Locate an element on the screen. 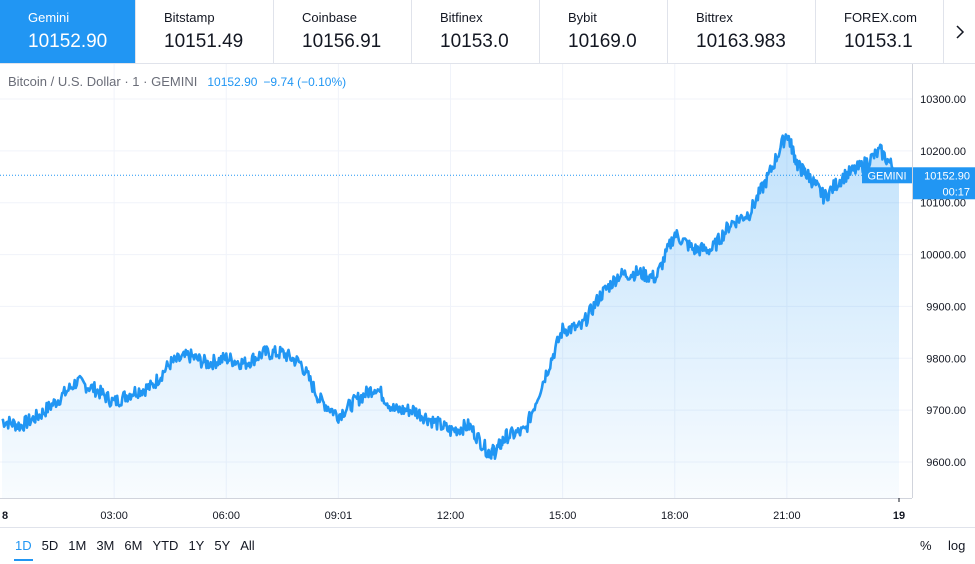 This screenshot has height=564, width=975. tab-bitstamp: Bitstamp 10151.49 is located at coordinates (205, 31).